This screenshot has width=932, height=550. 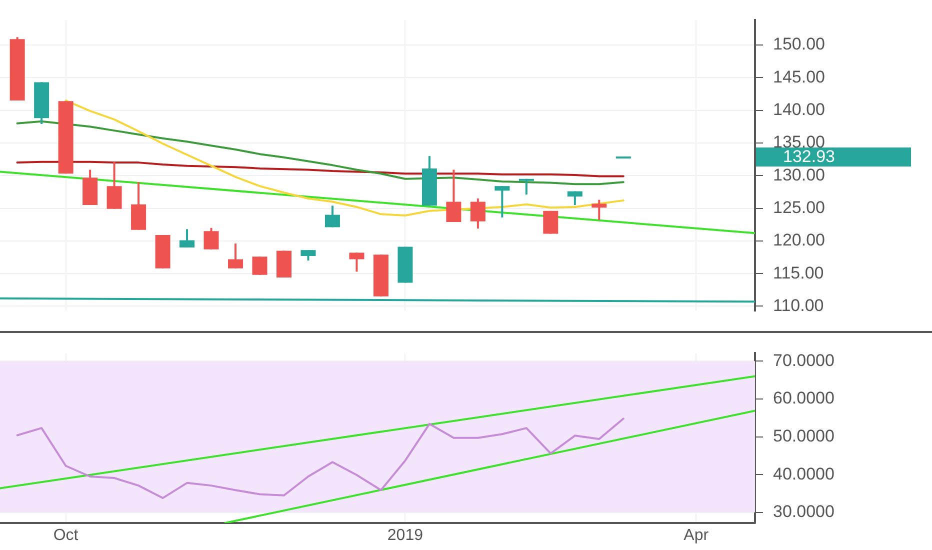 I want to click on y-tick-label: 30.0000, so click(x=803, y=512).